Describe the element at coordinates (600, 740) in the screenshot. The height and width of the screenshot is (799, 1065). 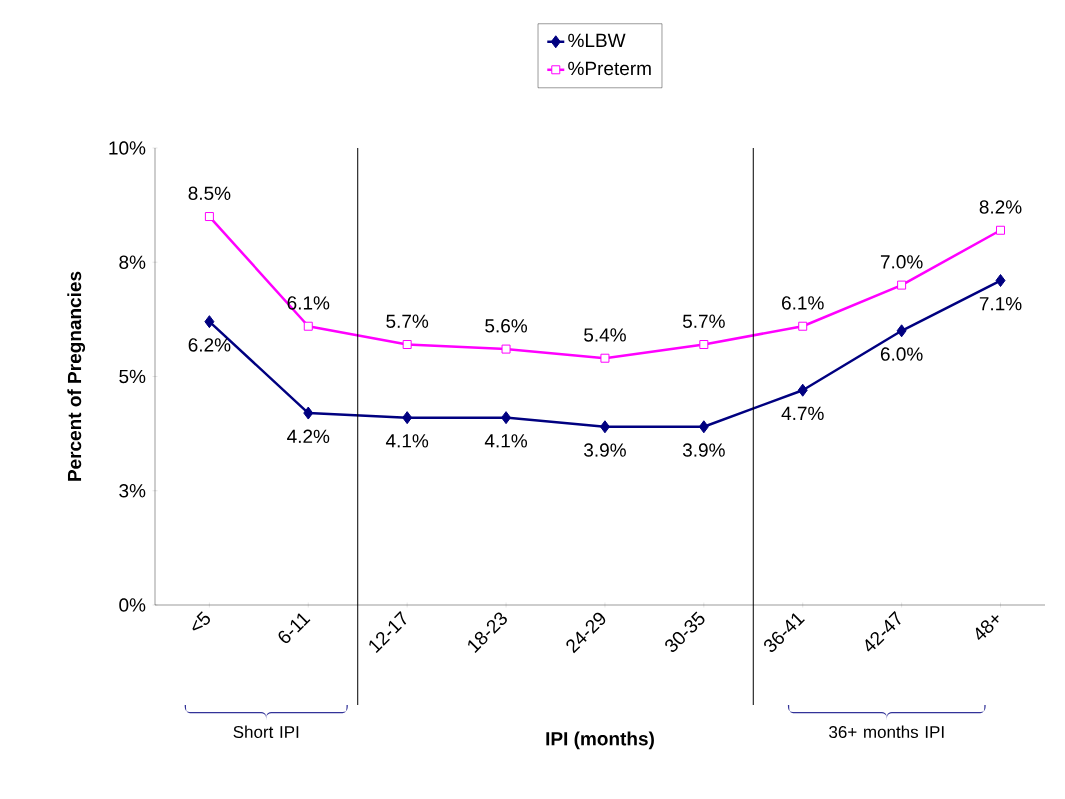
I see `x-axis-title: IPI (months)` at that location.